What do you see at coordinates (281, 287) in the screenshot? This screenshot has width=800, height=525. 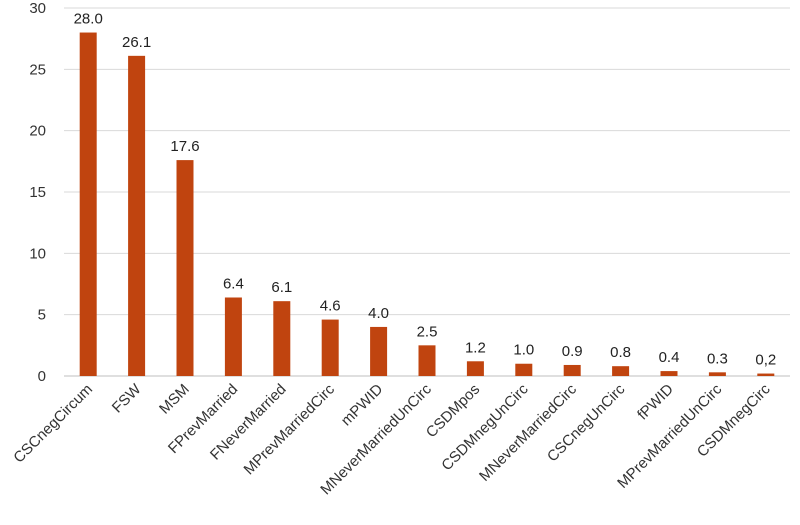 I see `data-label: 6.1` at bounding box center [281, 287].